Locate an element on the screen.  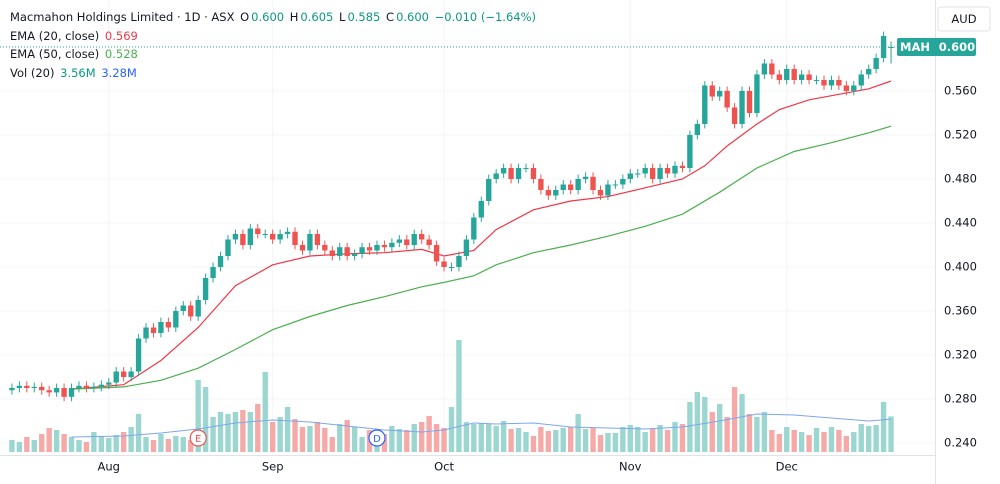
ohlc-value: 0.605 is located at coordinates (317, 17).